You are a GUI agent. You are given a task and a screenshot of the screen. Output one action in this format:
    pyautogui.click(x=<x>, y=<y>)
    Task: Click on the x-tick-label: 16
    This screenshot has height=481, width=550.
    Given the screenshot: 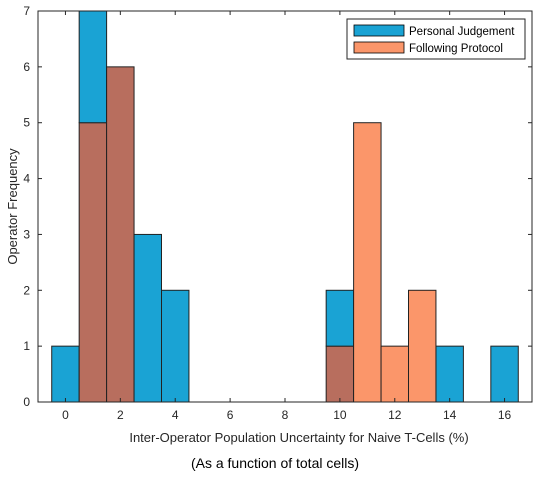 What is the action you would take?
    pyautogui.click(x=505, y=415)
    